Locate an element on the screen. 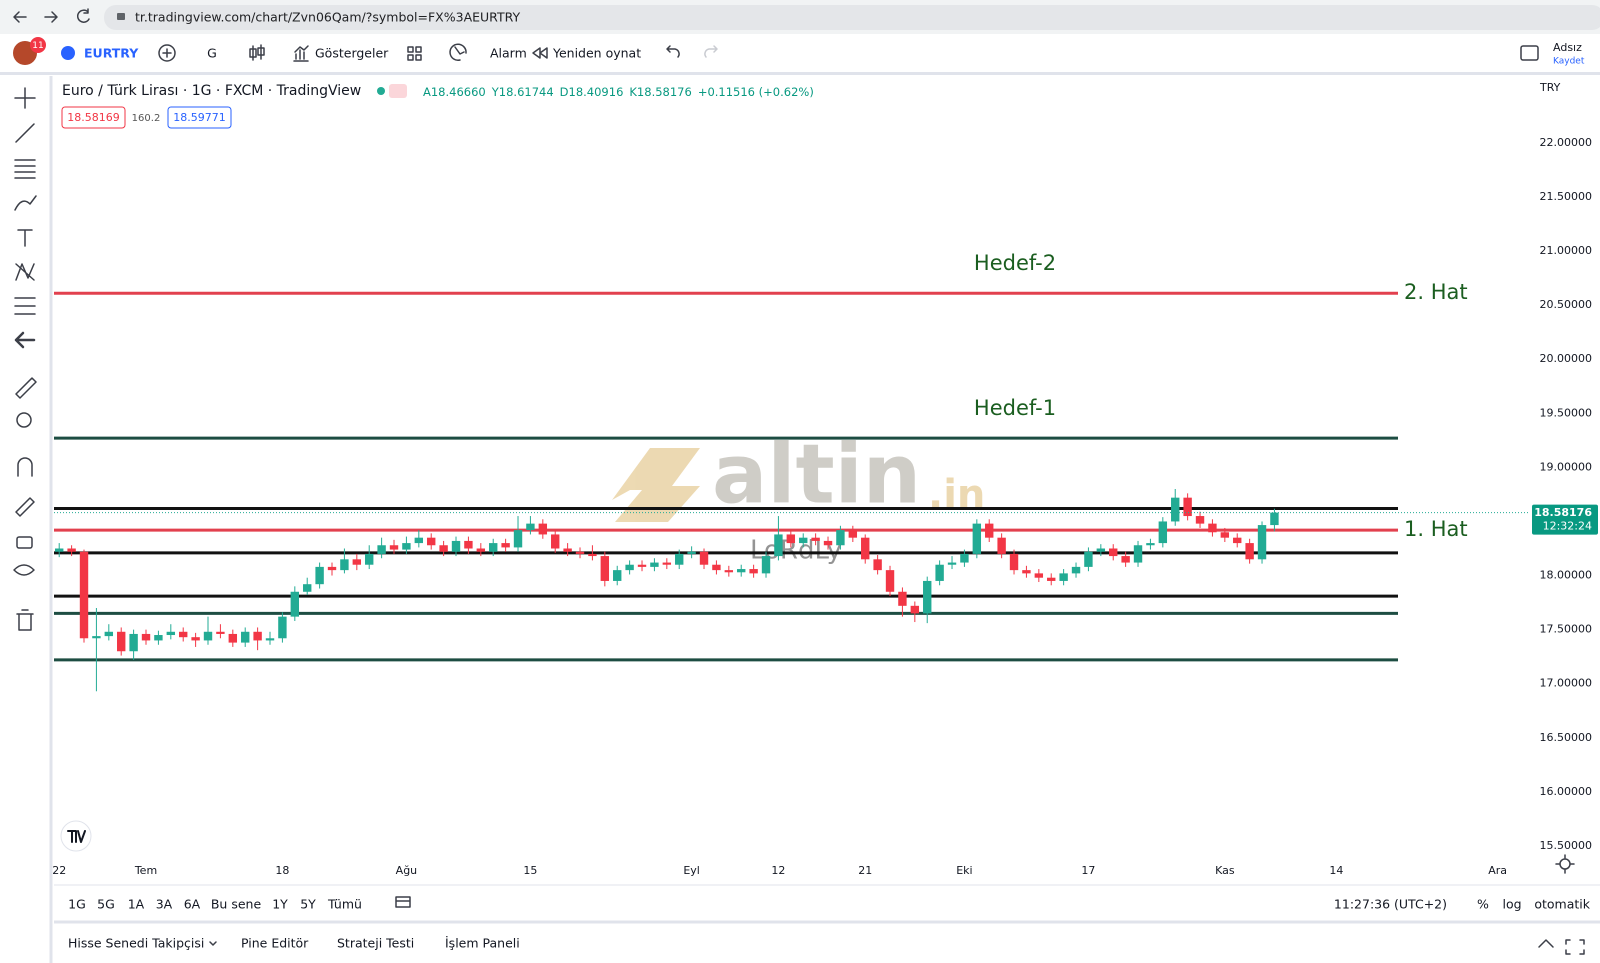  sell-box is located at coordinates (93, 117).